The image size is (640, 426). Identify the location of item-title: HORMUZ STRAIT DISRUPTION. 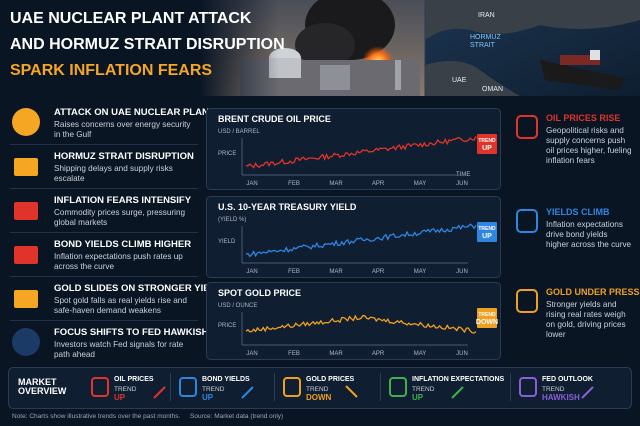
(124, 156).